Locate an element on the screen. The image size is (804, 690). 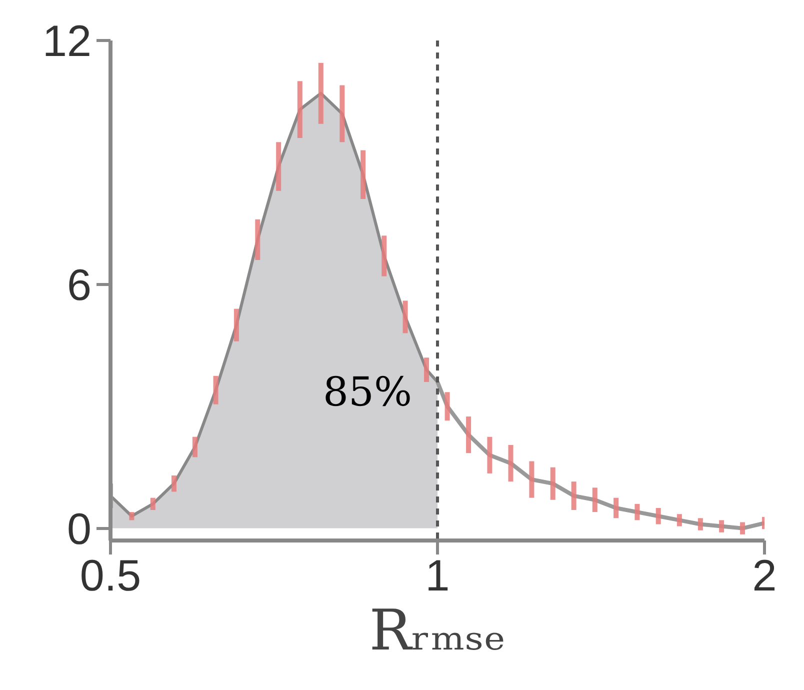
annotation: 85% is located at coordinates (367, 393).